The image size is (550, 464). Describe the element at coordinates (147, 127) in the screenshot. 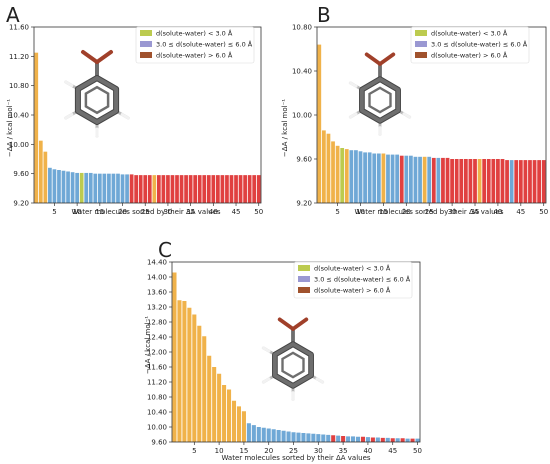

I see `bars-a` at that location.